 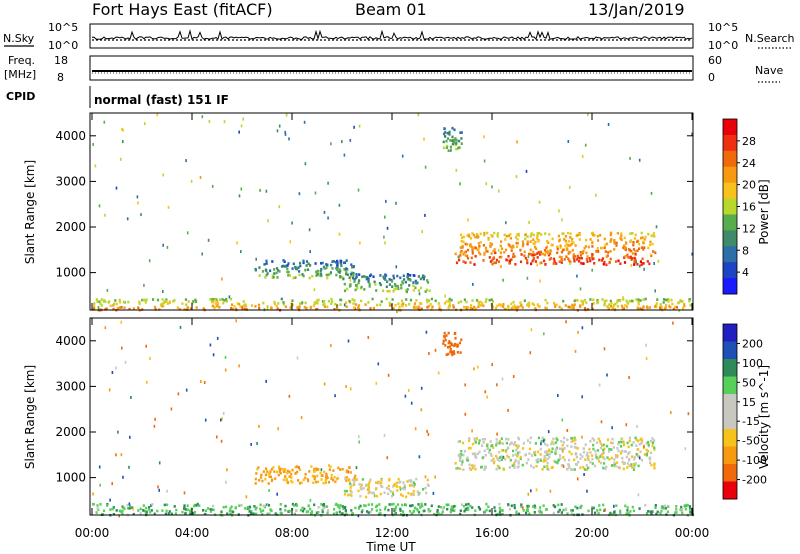 What do you see at coordinates (754, 460) in the screenshot?
I see `colorbar-tick-label: -100` at bounding box center [754, 460].